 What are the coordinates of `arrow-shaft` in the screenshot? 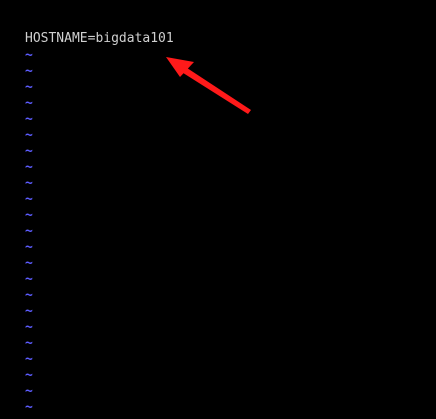 It's located at (215, 90).